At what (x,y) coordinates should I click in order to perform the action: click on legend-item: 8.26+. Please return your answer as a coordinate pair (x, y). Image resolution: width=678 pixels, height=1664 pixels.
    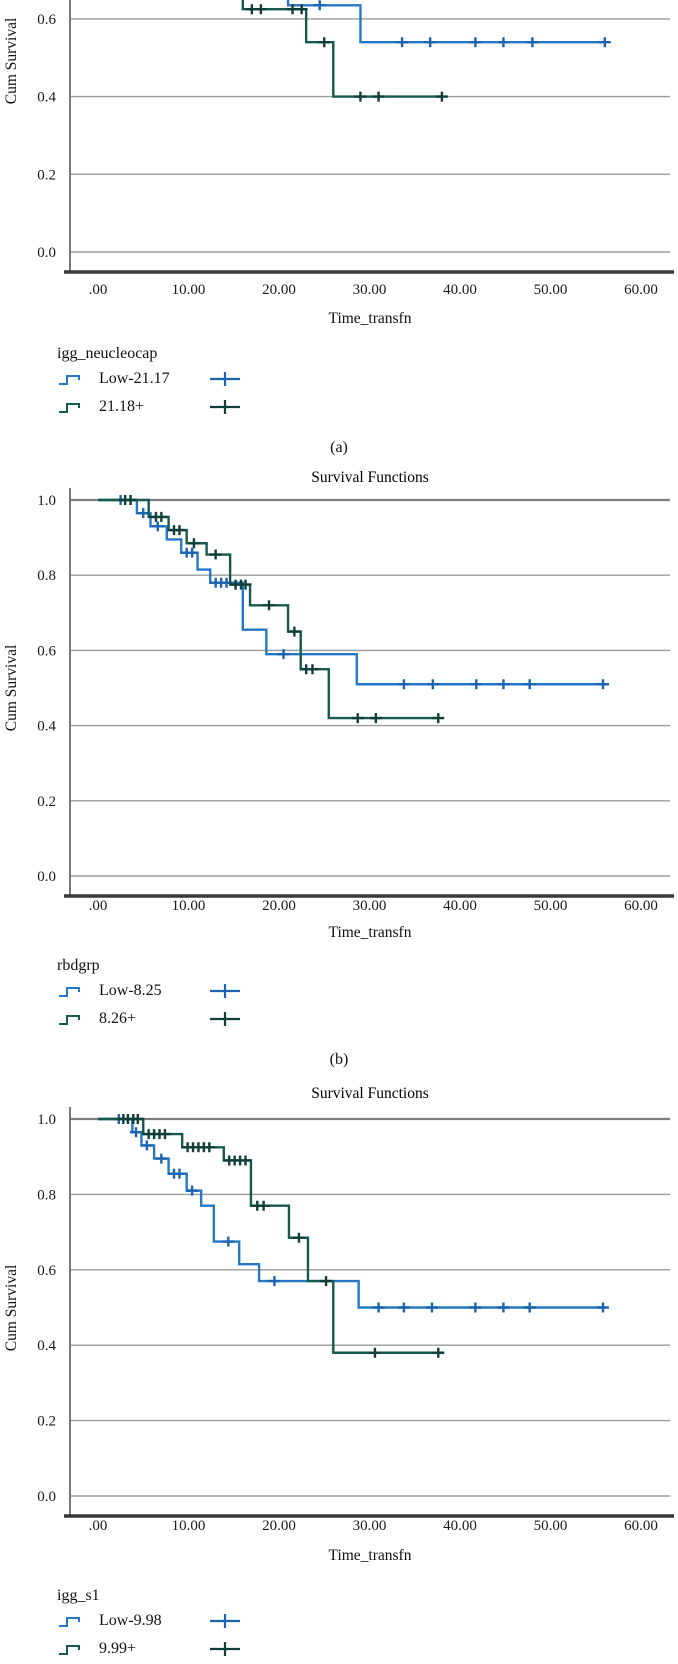
    Looking at the image, I should click on (367, 1019).